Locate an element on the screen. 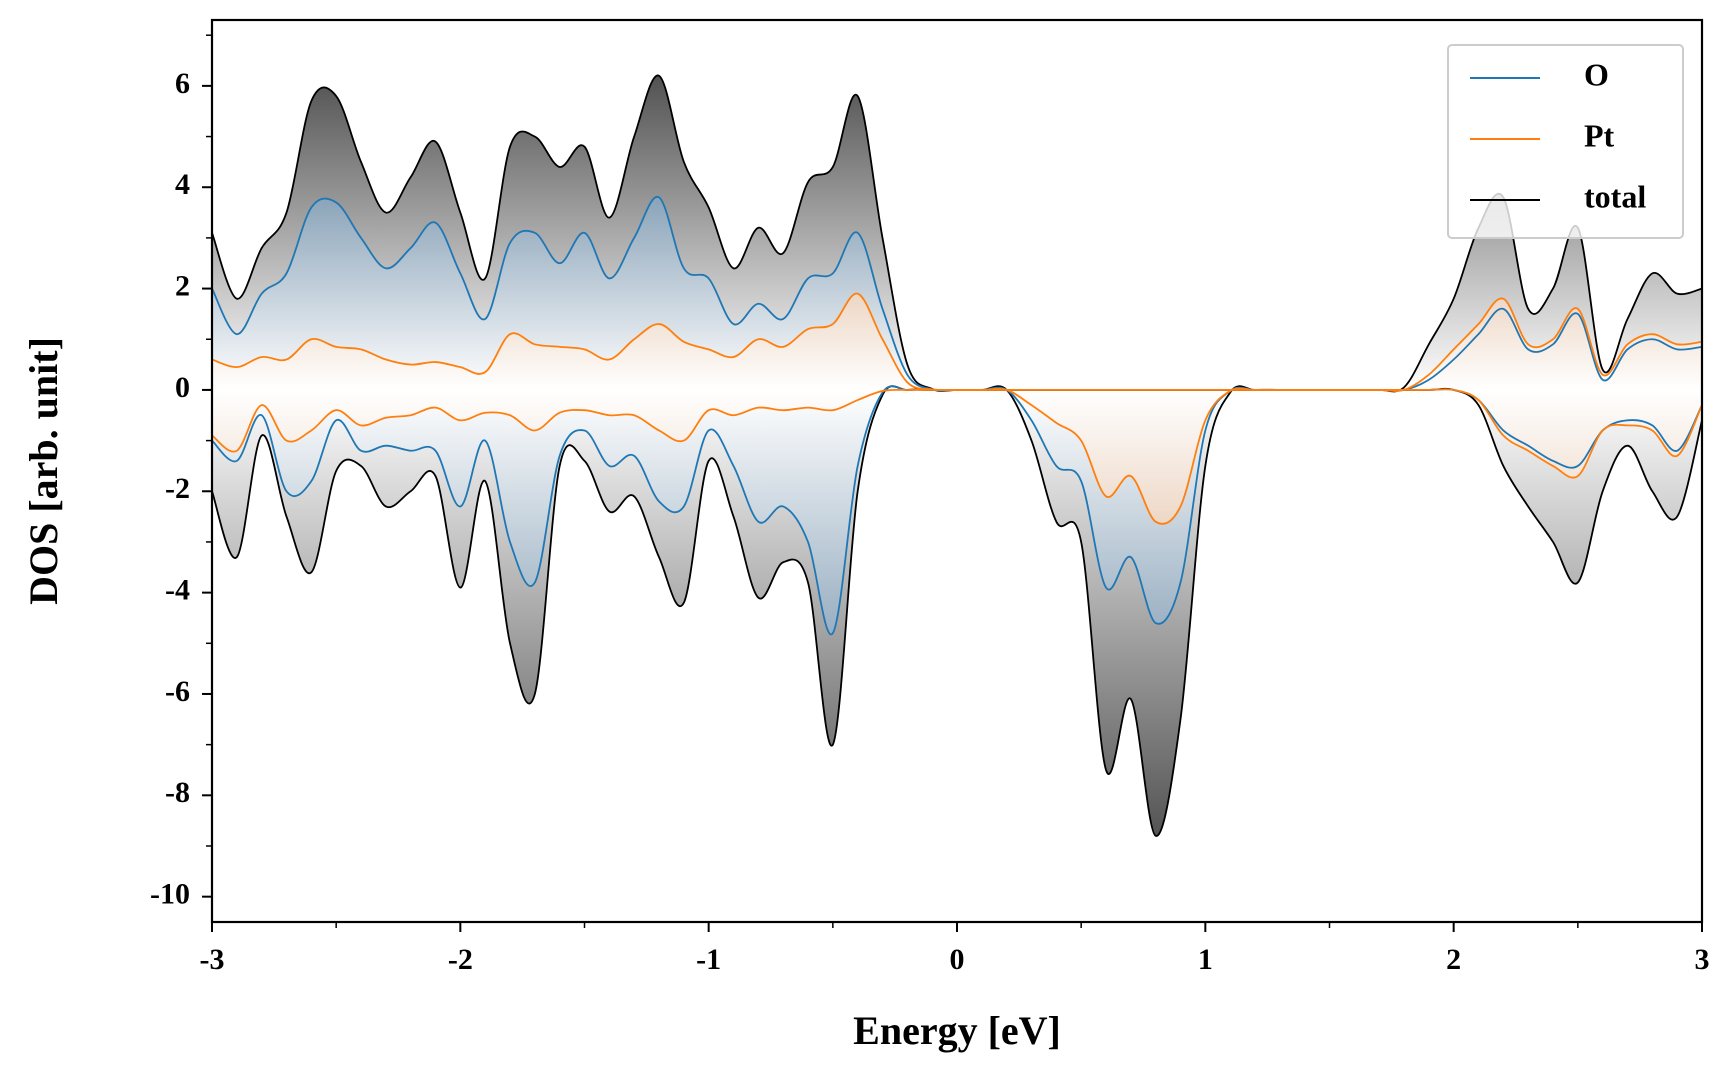 The height and width of the screenshot is (1080, 1728). x-tick-label: 0 is located at coordinates (957, 959).